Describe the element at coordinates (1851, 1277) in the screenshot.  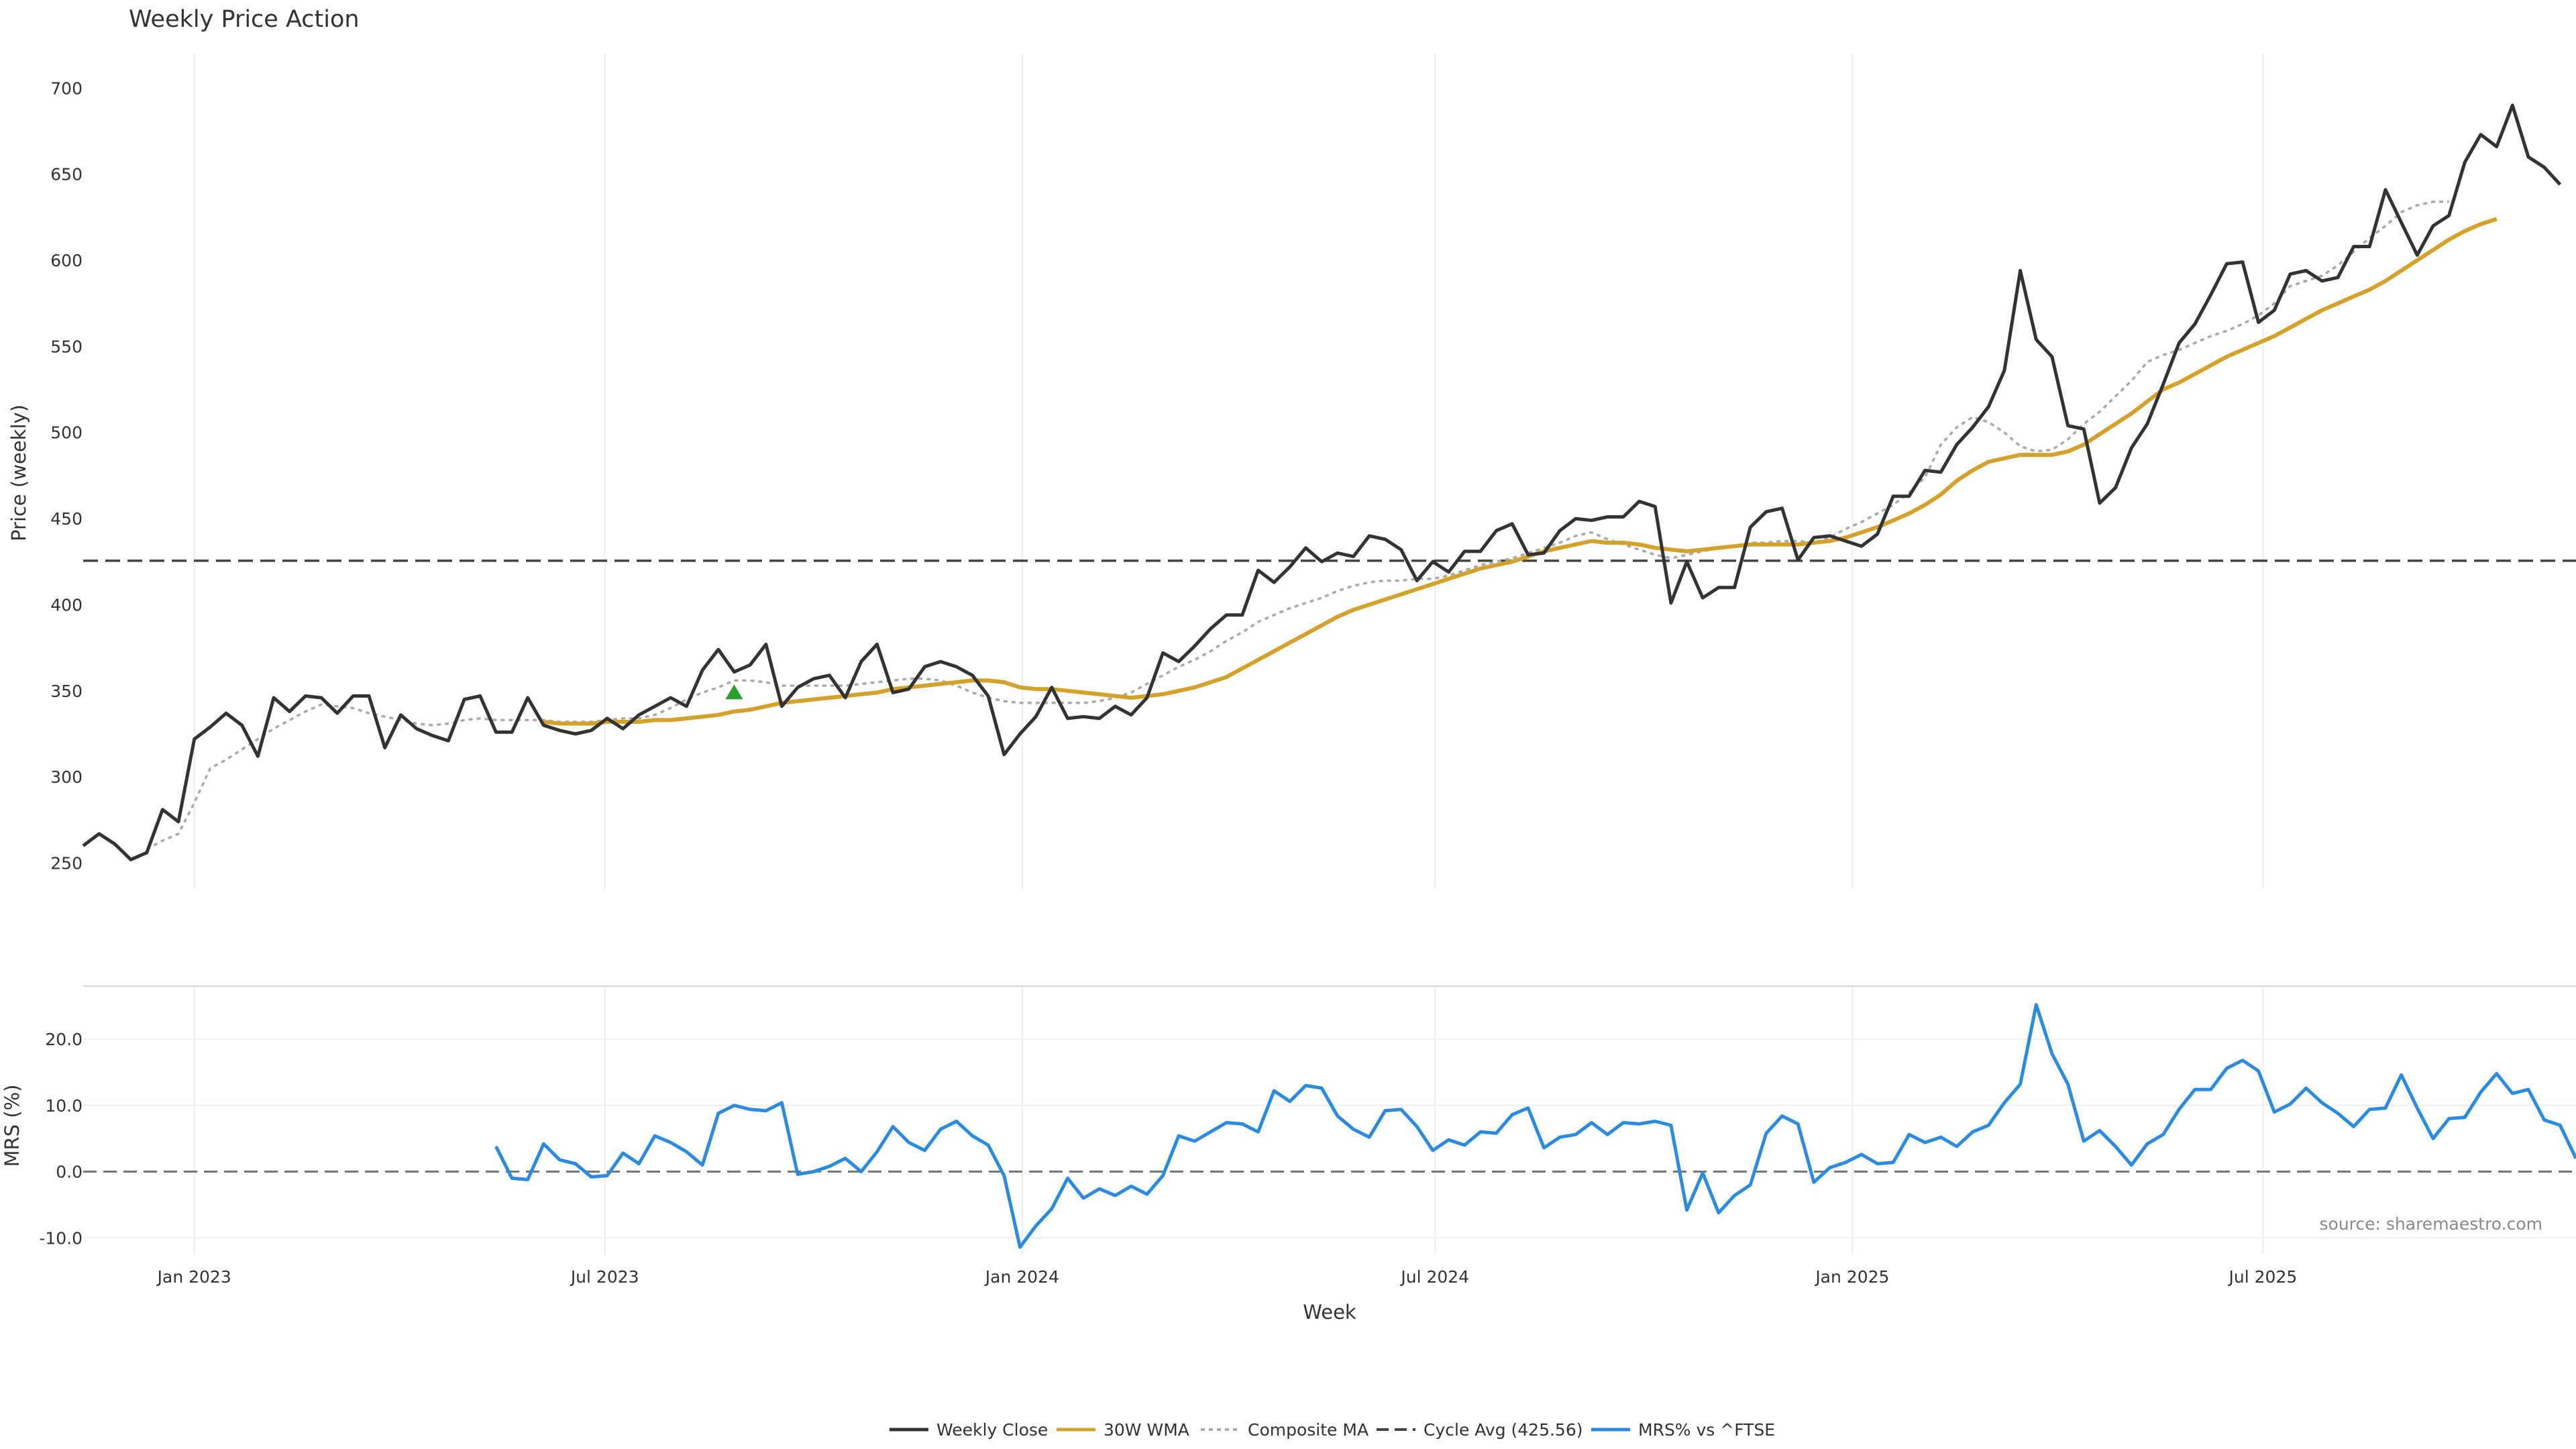
I see `x-tick-label: Jan 2025` at that location.